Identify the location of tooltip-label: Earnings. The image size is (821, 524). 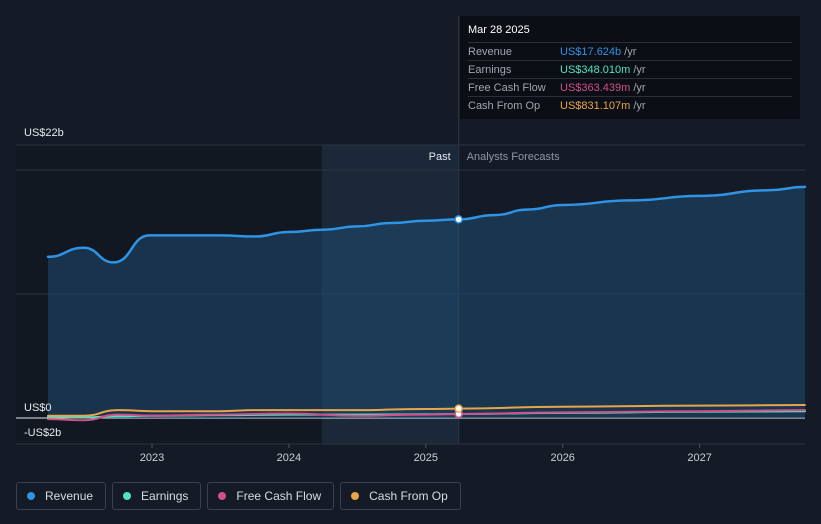
(490, 69).